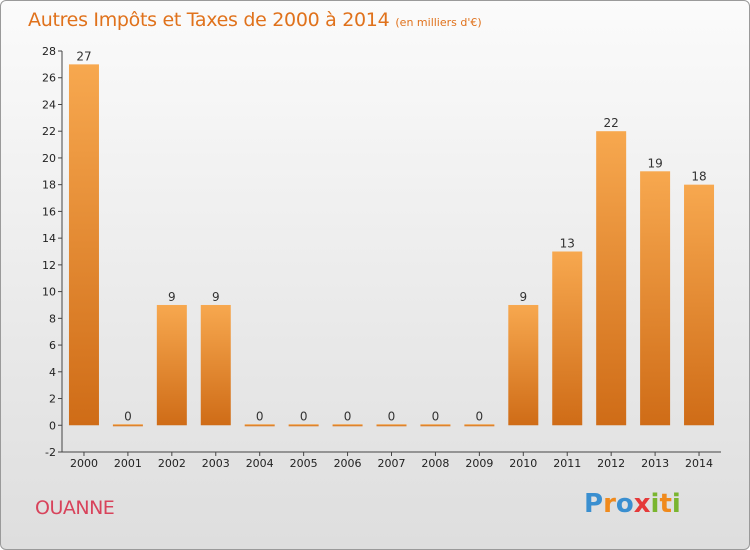  Describe the element at coordinates (611, 463) in the screenshot. I see `x-tick-label: 2012` at that location.